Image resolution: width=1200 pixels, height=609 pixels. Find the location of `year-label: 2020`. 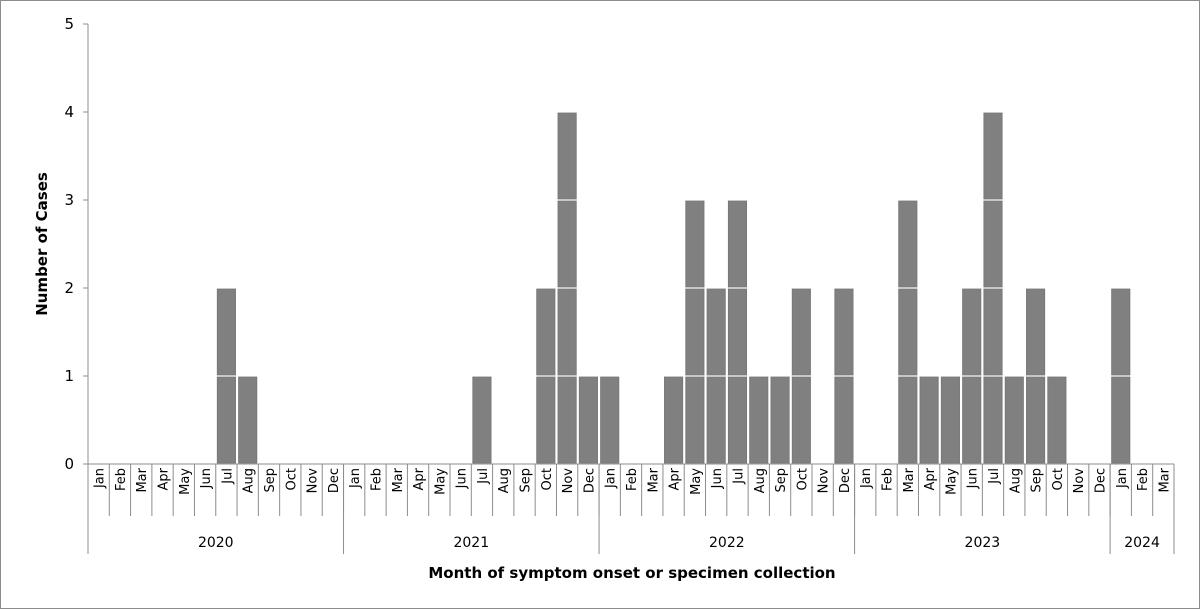

year-label: 2020 is located at coordinates (216, 543).